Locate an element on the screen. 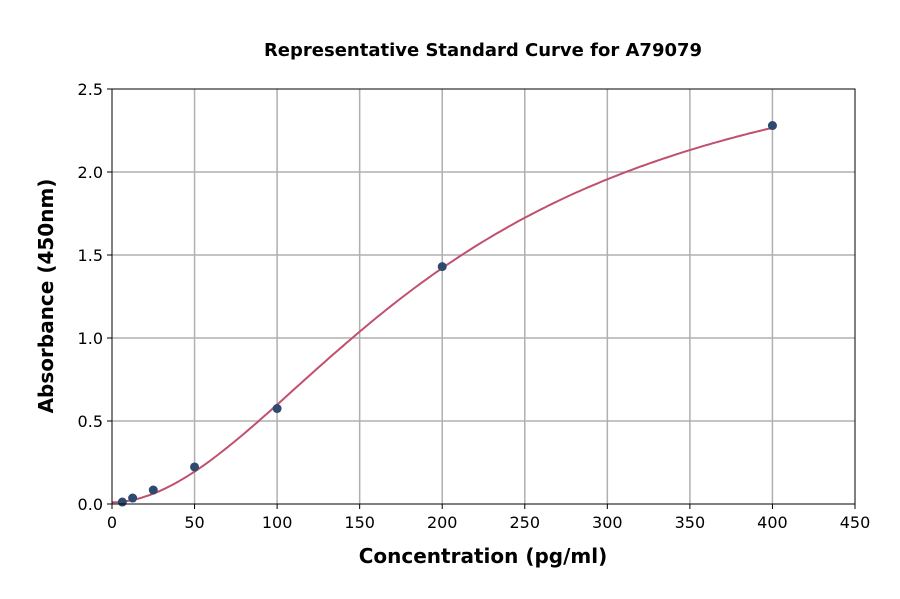 The image size is (900, 599). y-tick-label: 2.5 is located at coordinates (90, 89).